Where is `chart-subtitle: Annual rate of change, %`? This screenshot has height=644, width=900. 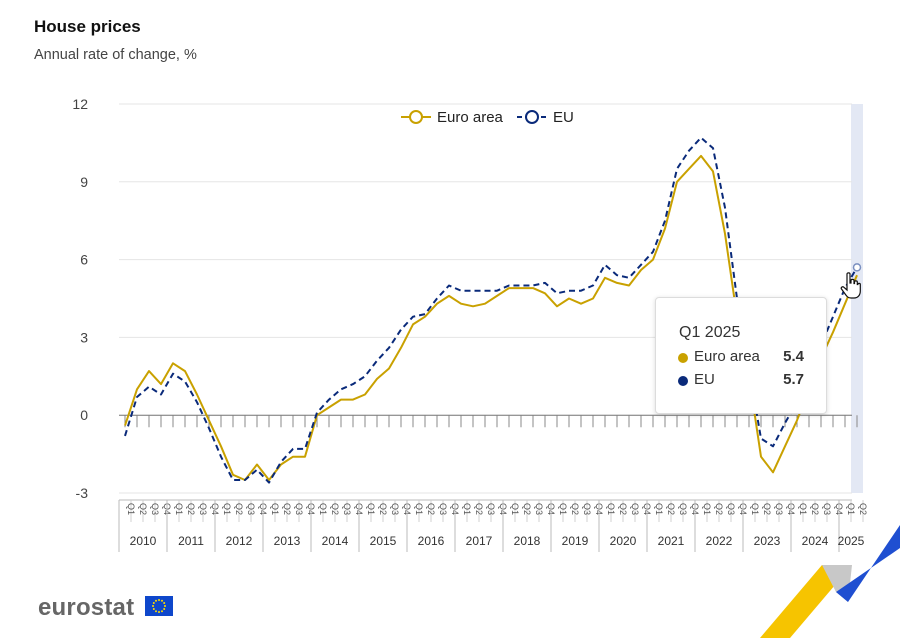 chart-subtitle: Annual rate of change, % is located at coordinates (115, 55).